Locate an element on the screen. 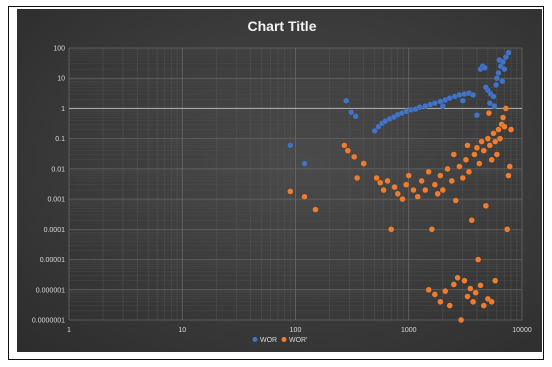 The width and height of the screenshot is (552, 367). y-tick-label: 0.0000001 is located at coordinates (48, 321).